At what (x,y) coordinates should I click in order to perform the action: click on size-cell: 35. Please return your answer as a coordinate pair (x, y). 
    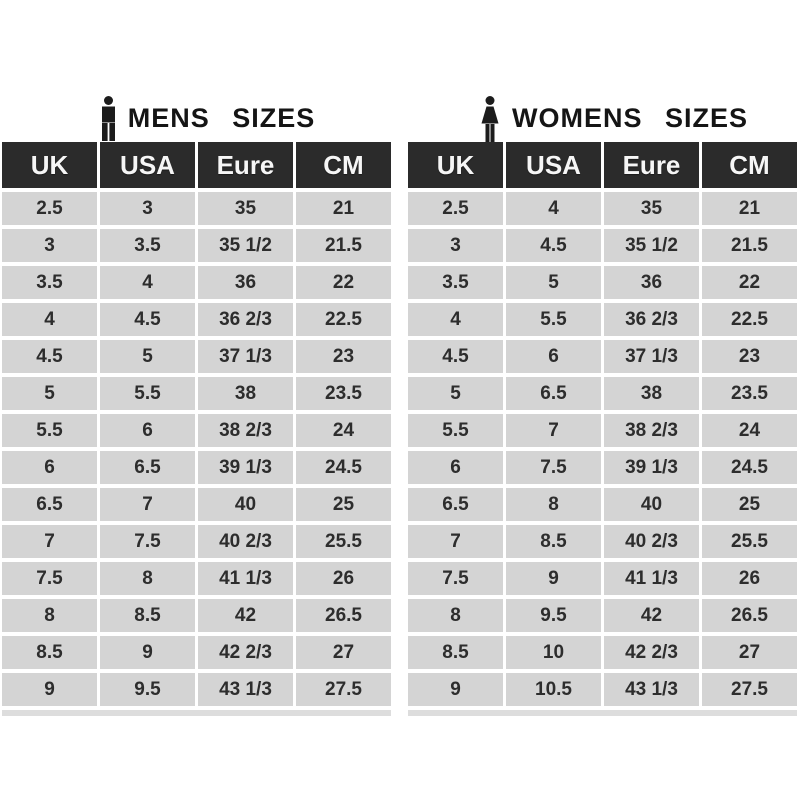
    Looking at the image, I should click on (245, 208).